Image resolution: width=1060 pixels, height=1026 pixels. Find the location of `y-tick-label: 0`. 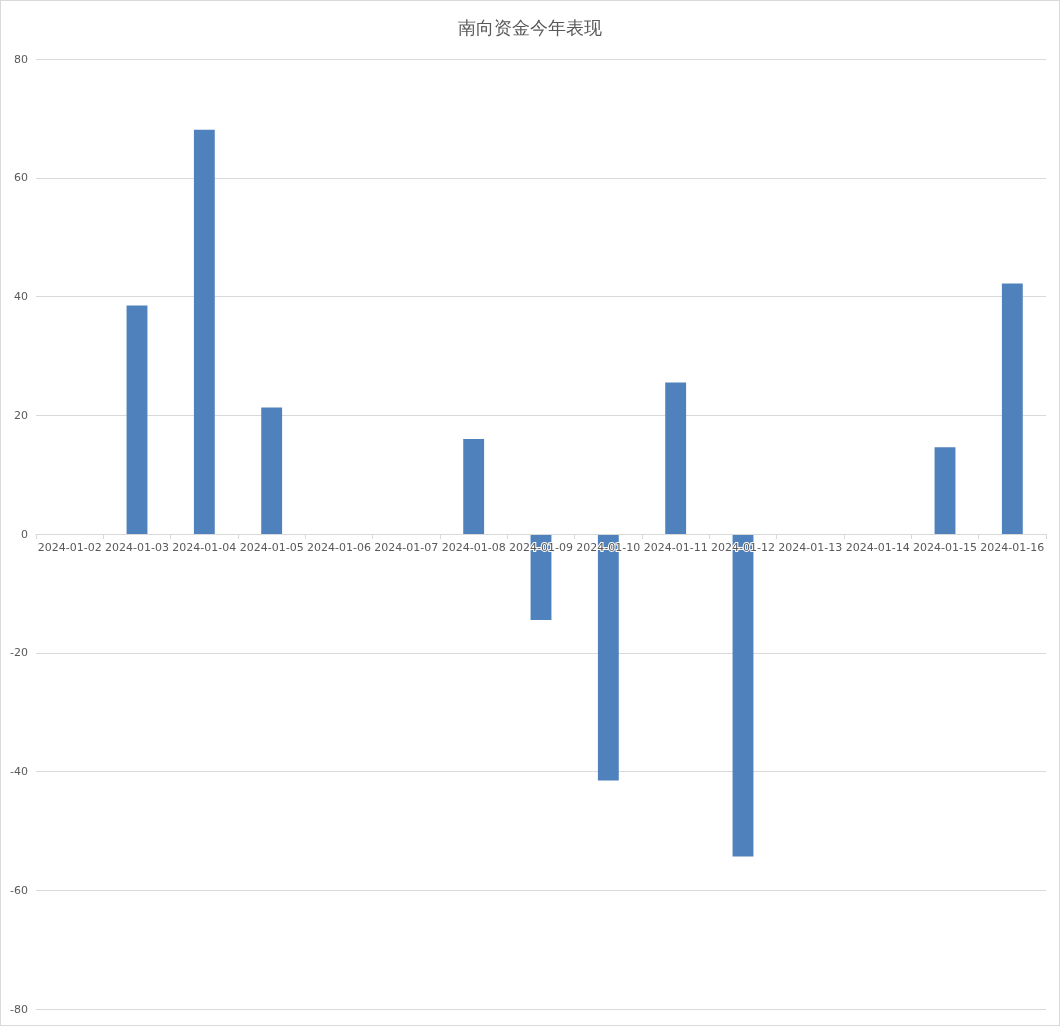

y-tick-label: 0 is located at coordinates (24, 534).